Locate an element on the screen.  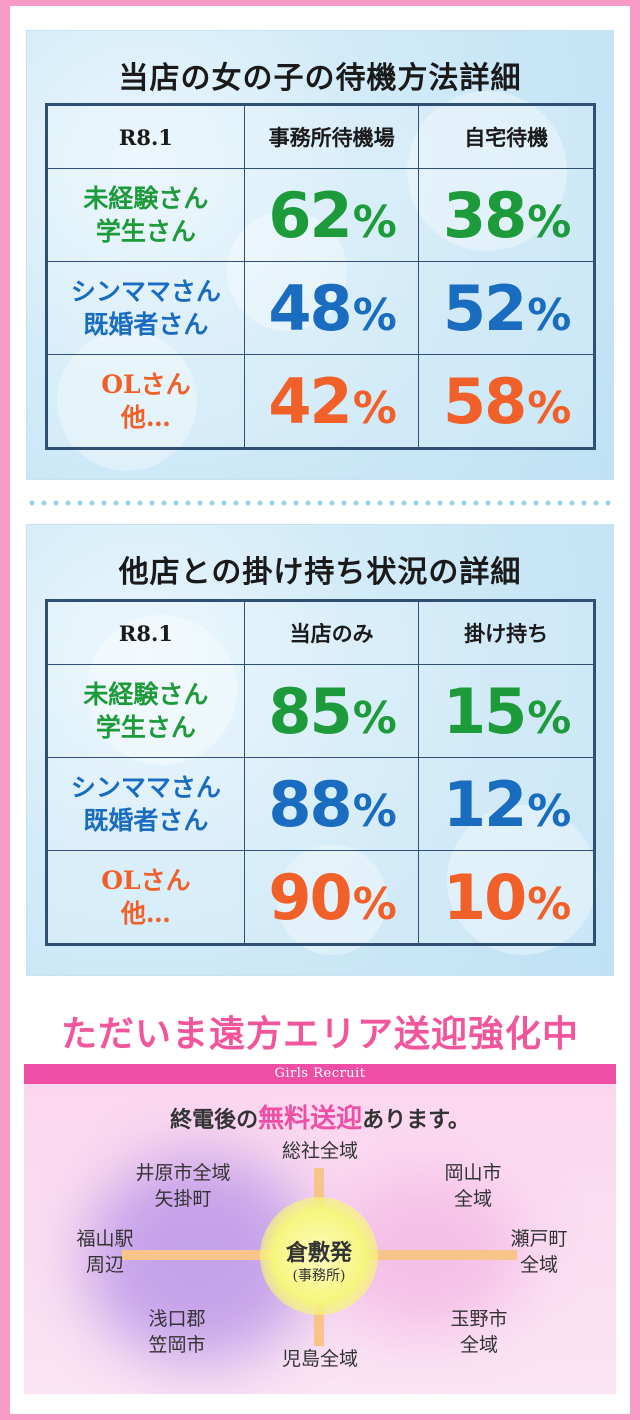
header-multiple-shops: 掛け持ち is located at coordinates (506, 632).